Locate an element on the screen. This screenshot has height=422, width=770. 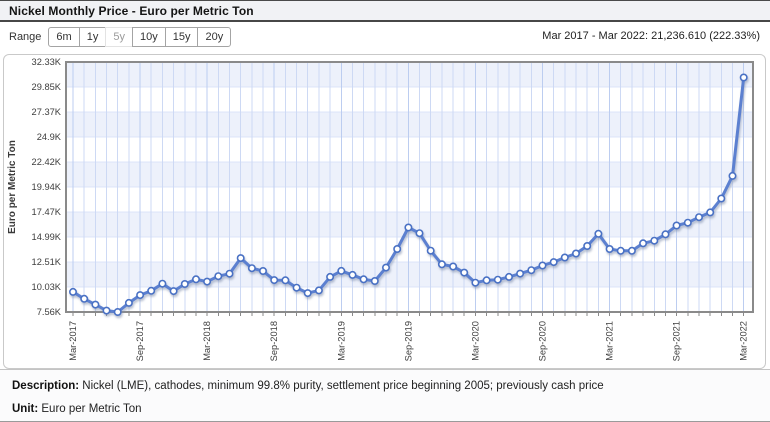
range-button-5y: 5y is located at coordinates (119, 37).